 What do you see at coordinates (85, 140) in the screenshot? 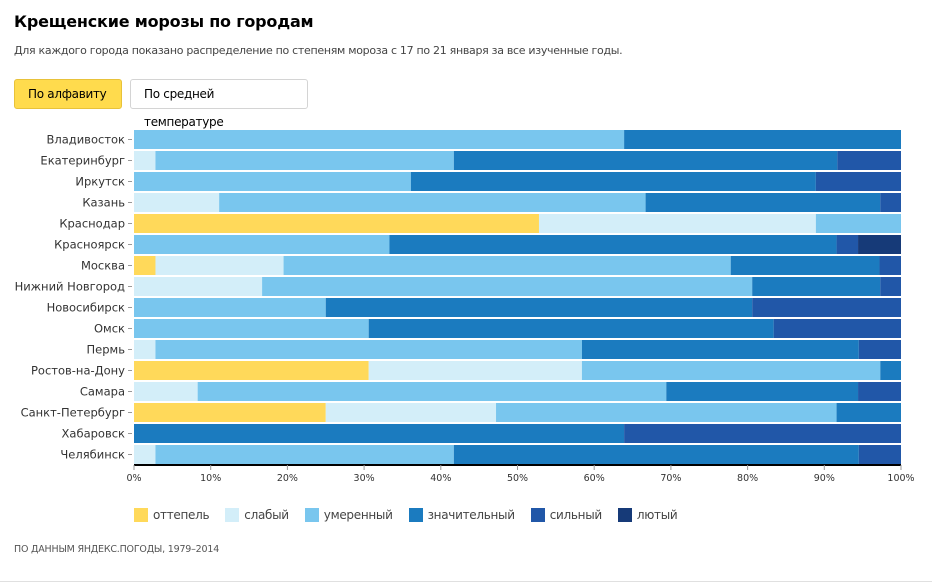
I see `y-tick-label: Владивосток` at bounding box center [85, 140].